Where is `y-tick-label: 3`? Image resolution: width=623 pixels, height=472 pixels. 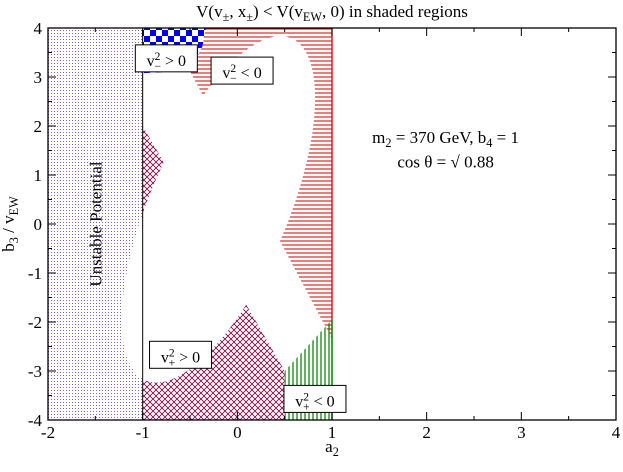 y-tick-label: 3 is located at coordinates (38, 77).